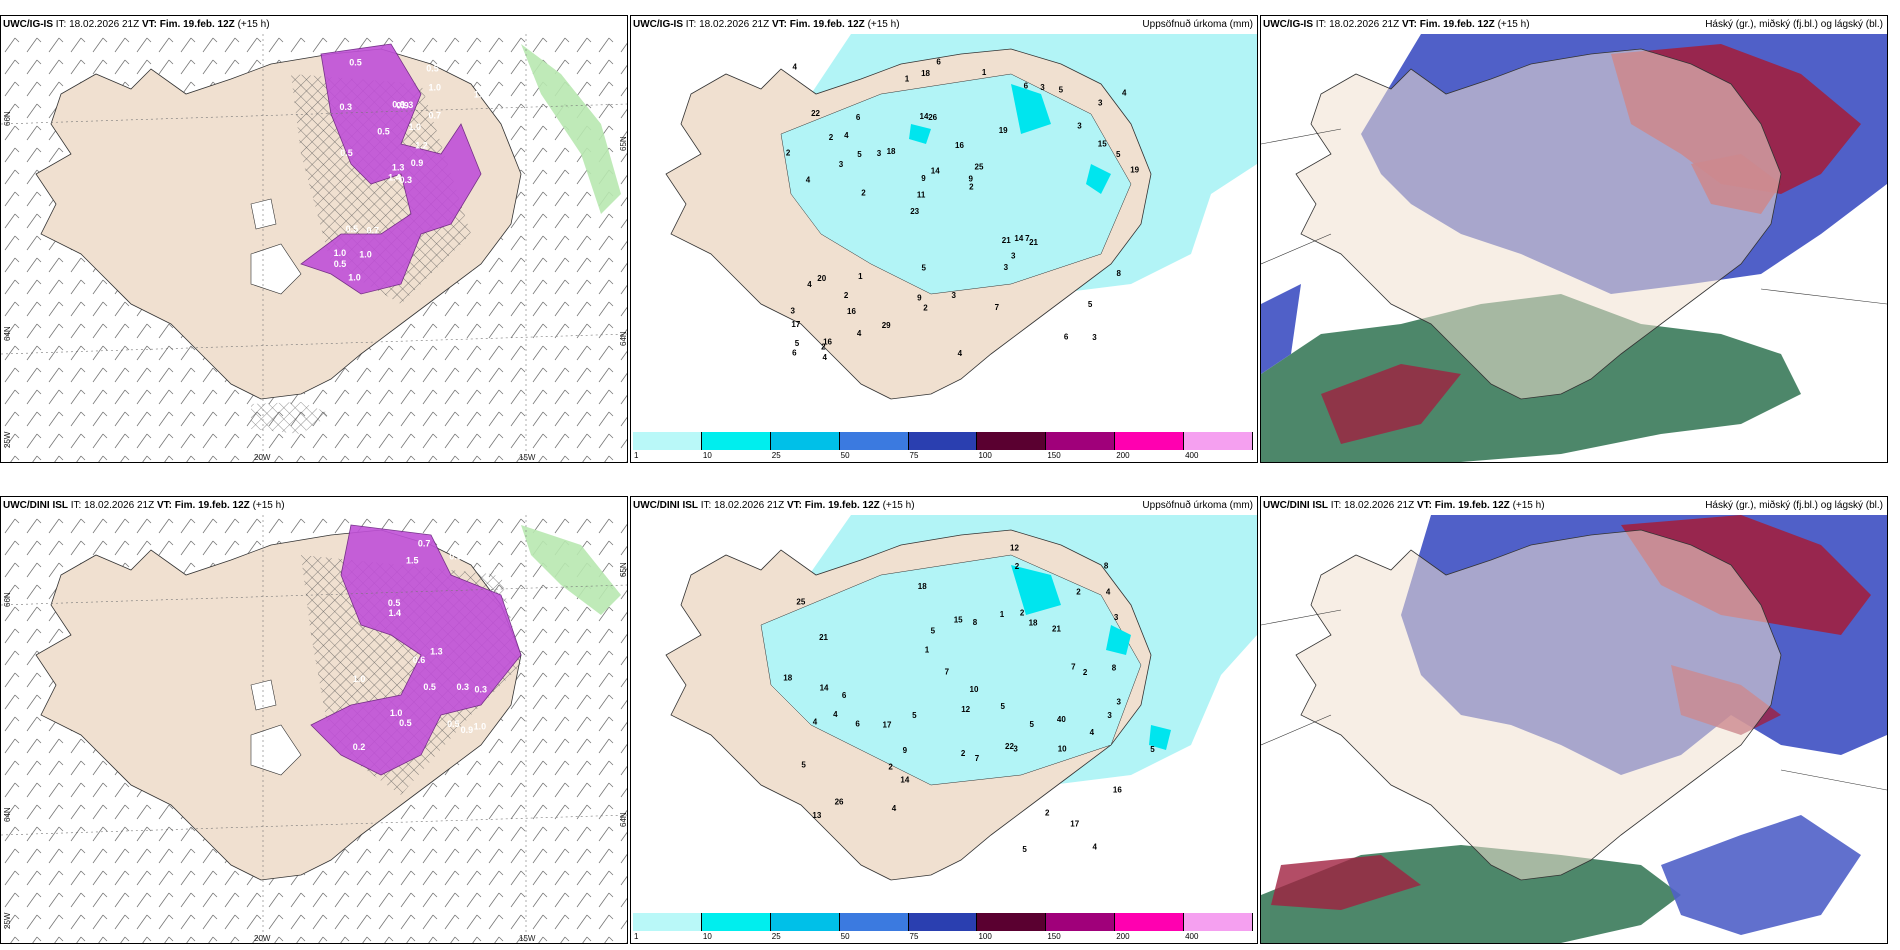 Image resolution: width=1900 pixels, height=950 pixels. What do you see at coordinates (1074, 824) in the screenshot?
I see `map-value-label: 17` at bounding box center [1074, 824].